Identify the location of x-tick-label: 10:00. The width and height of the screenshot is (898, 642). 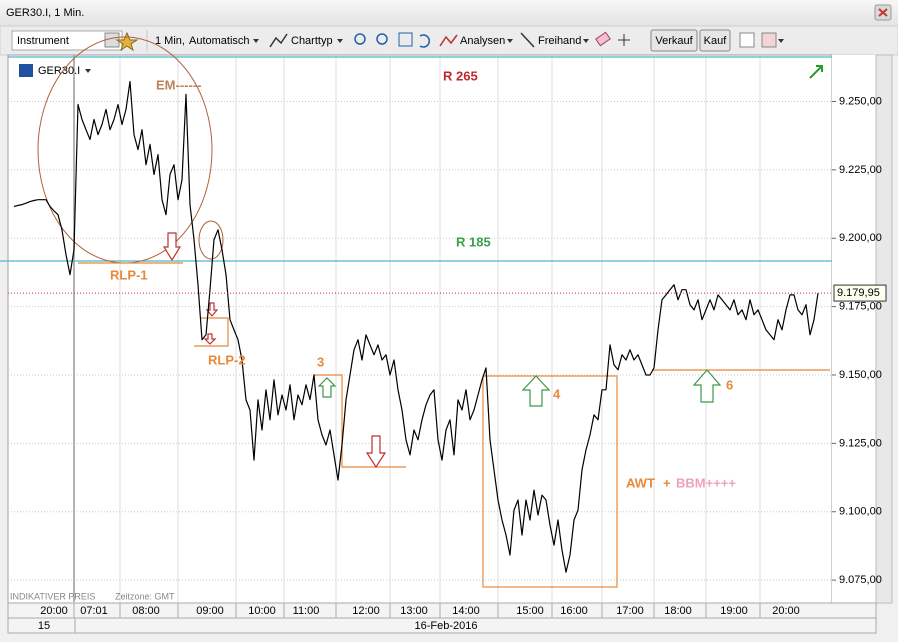
(262, 611).